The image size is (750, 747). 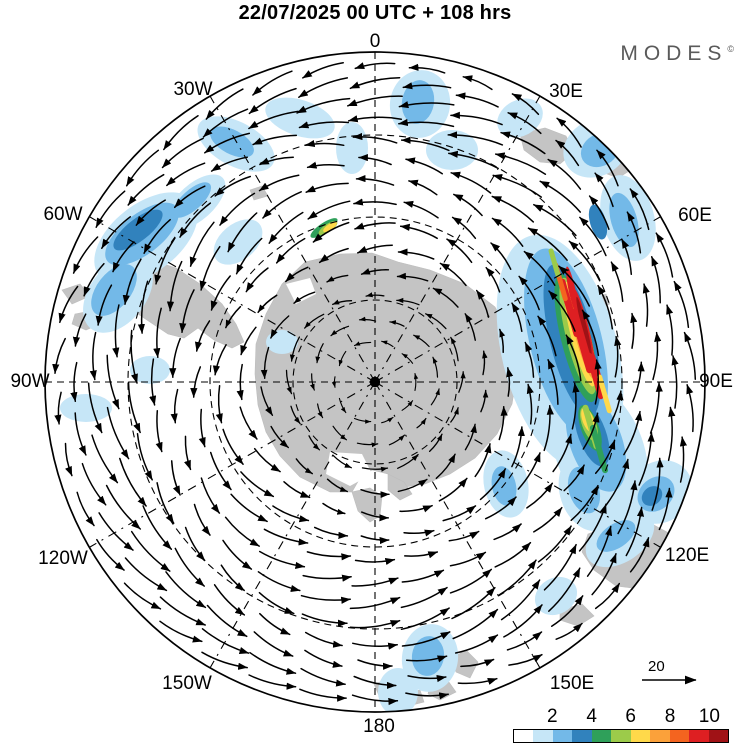 I want to click on longitude-label-120E: 120E, so click(x=687, y=555).